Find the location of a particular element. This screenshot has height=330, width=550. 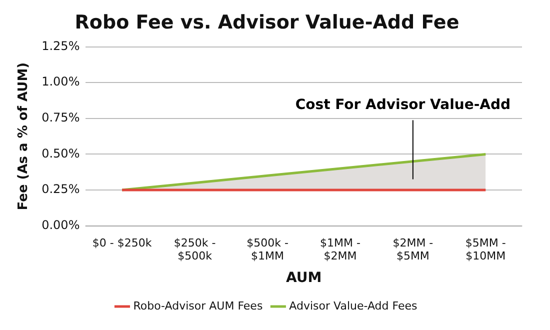

legend-label: Robo-Advisor AUM Fees is located at coordinates (198, 305).